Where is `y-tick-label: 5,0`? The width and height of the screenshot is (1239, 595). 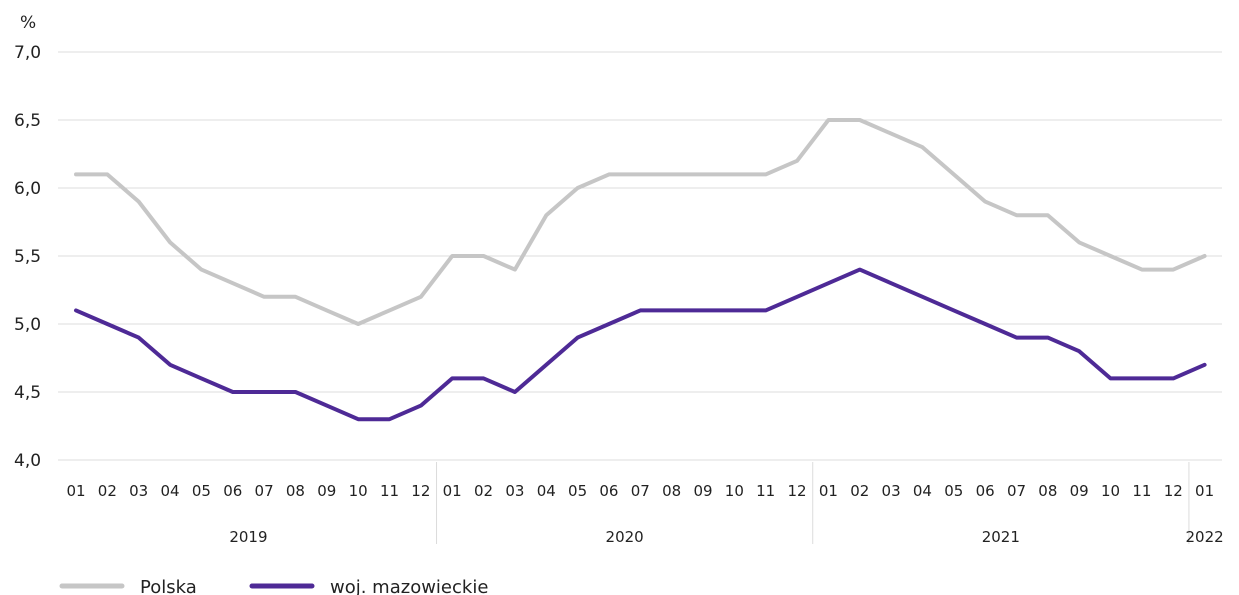 y-tick-label: 5,0 is located at coordinates (27, 325).